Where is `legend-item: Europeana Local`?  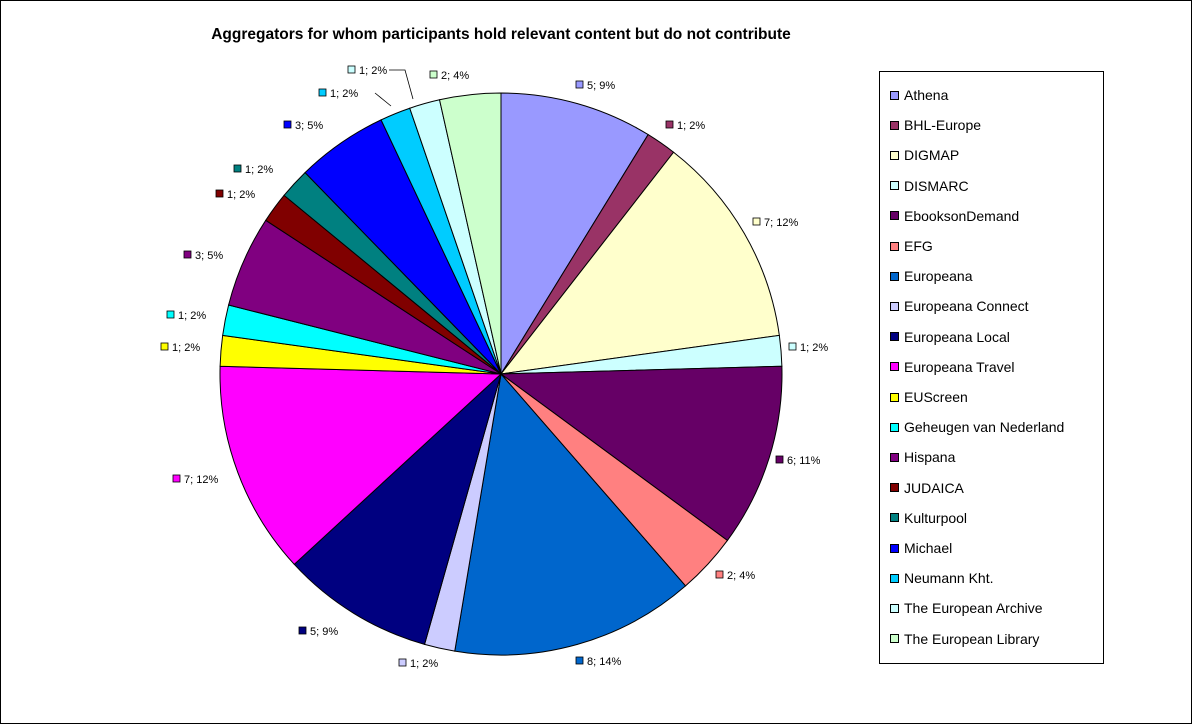
legend-item: Europeana Local is located at coordinates (950, 337).